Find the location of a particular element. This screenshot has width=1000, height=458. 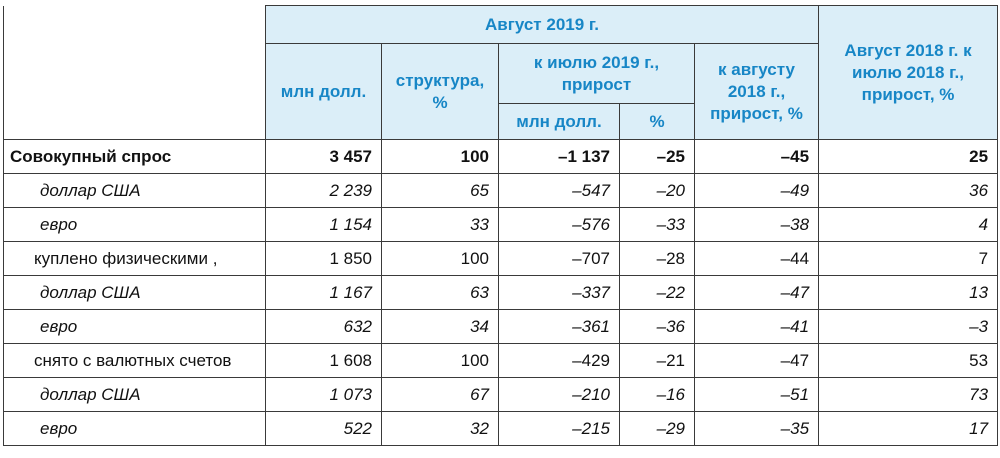

header-blank-cell is located at coordinates (134, 72).